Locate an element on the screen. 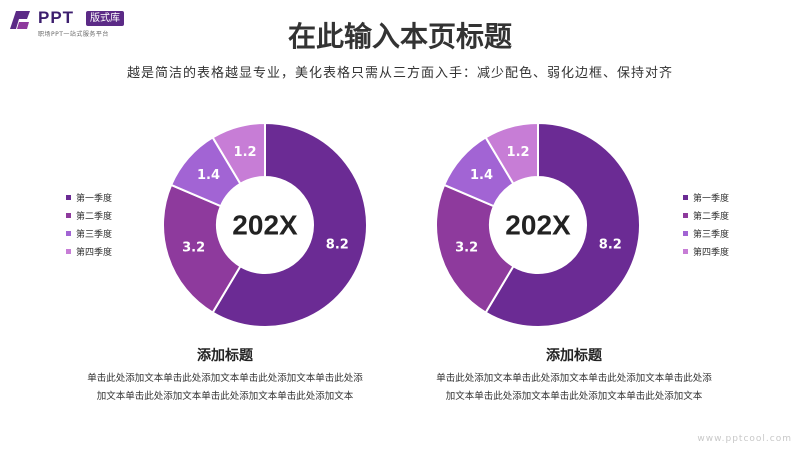  logo-mark-icon is located at coordinates (20, 20).